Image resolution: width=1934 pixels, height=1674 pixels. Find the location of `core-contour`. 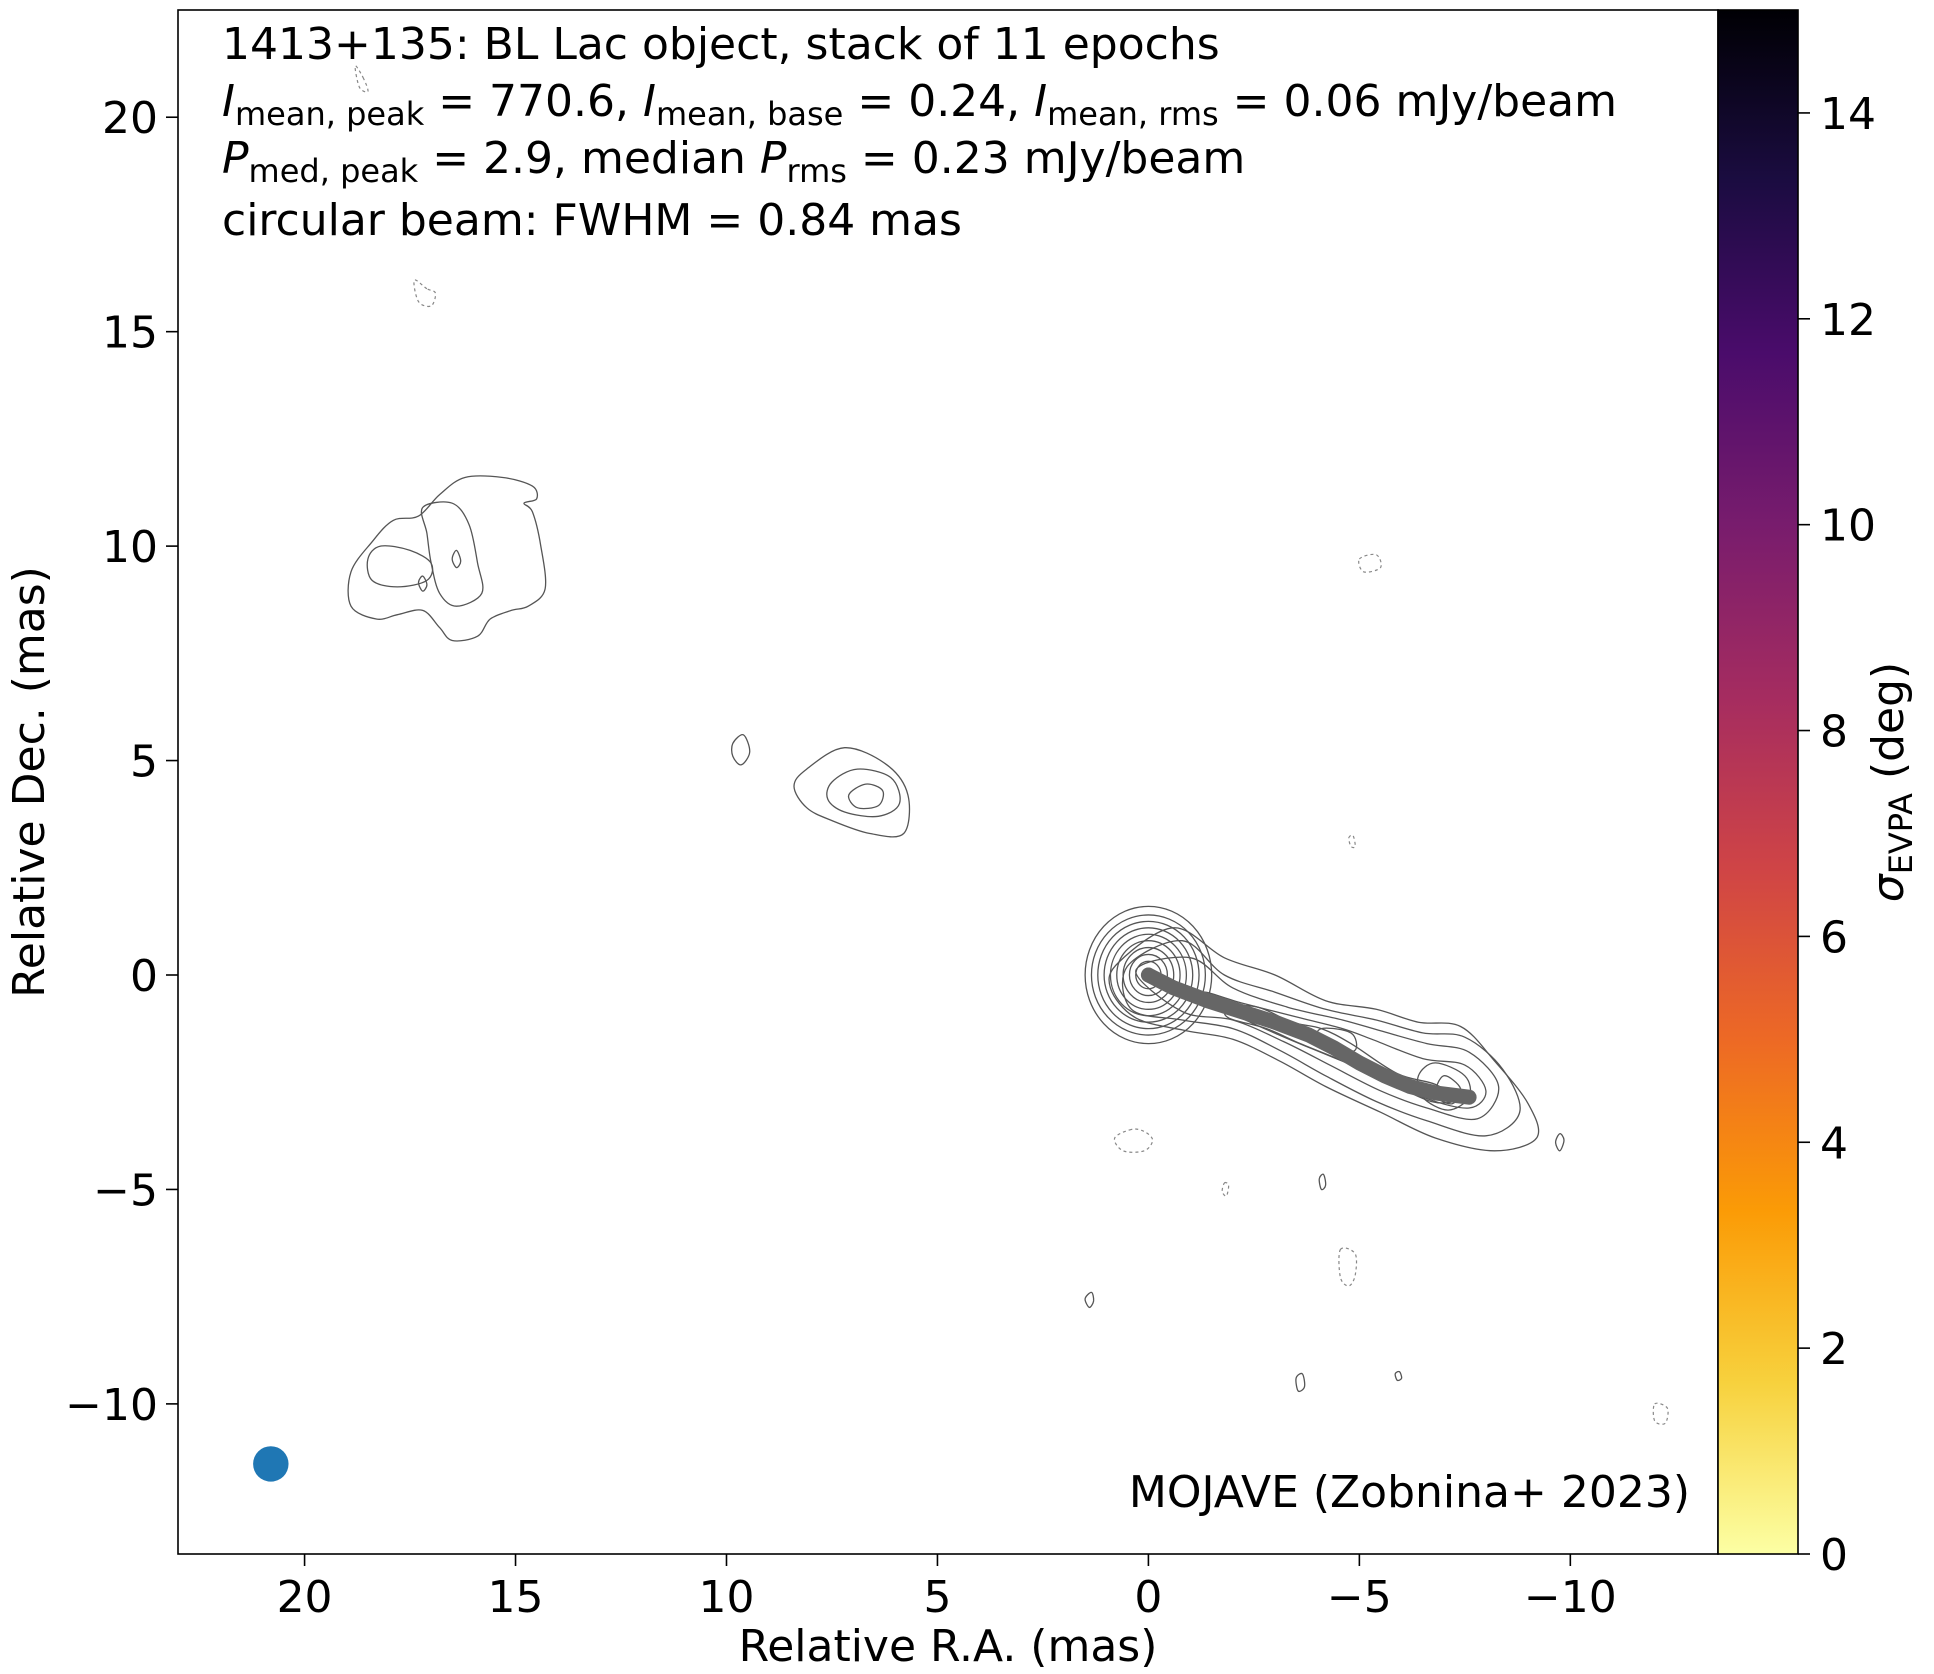

core-contour is located at coordinates (1148, 975).